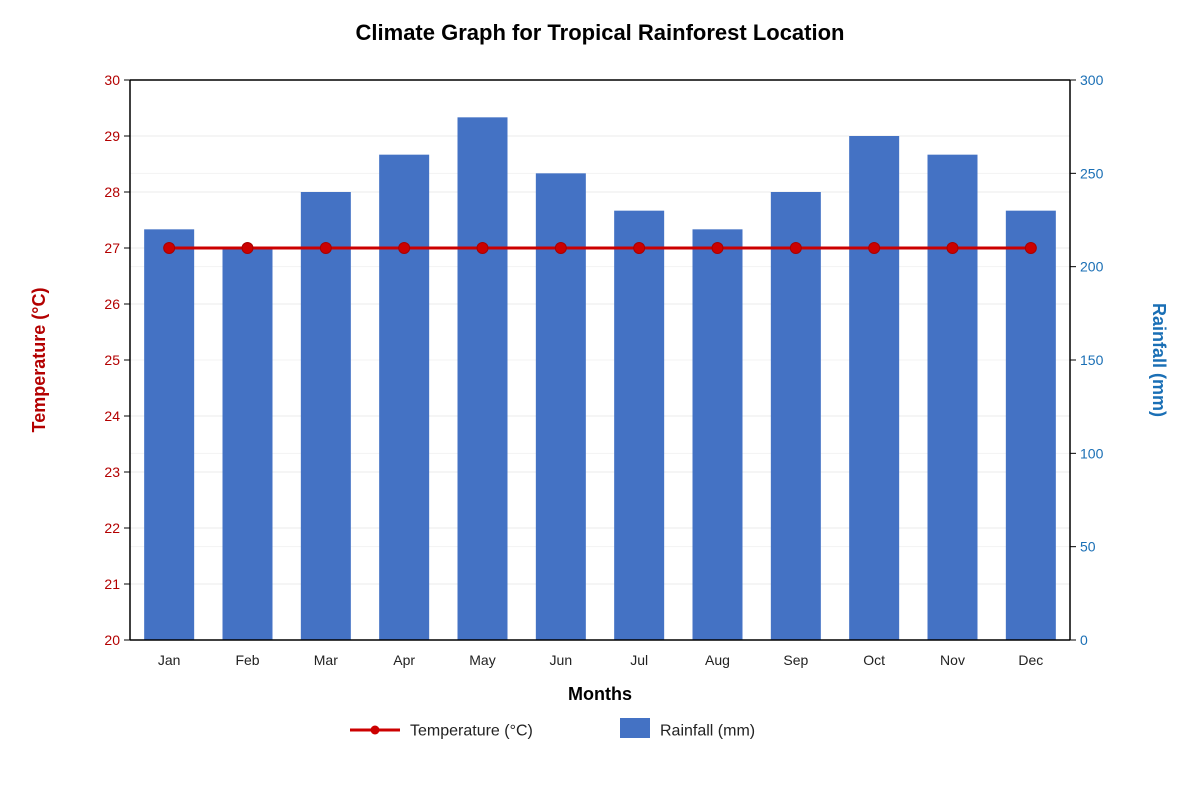 This screenshot has width=1200, height=800. I want to click on left-axis-ticks: 20 21 22 23 24 25 26 27 28 29 30, so click(117, 360).